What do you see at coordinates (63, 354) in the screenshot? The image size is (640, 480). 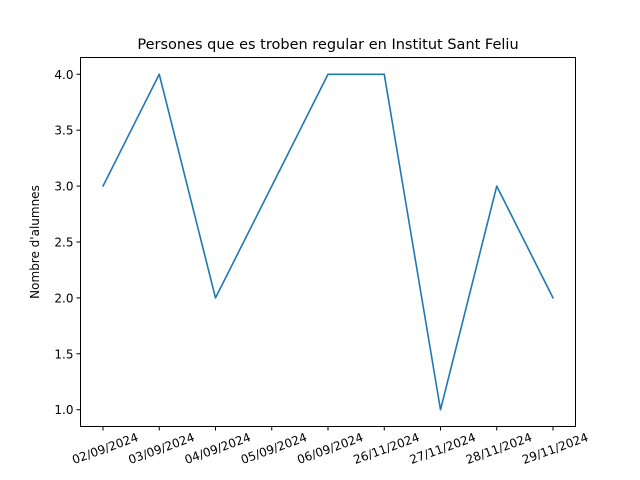 I see `y-tick-label: 1.5` at bounding box center [63, 354].